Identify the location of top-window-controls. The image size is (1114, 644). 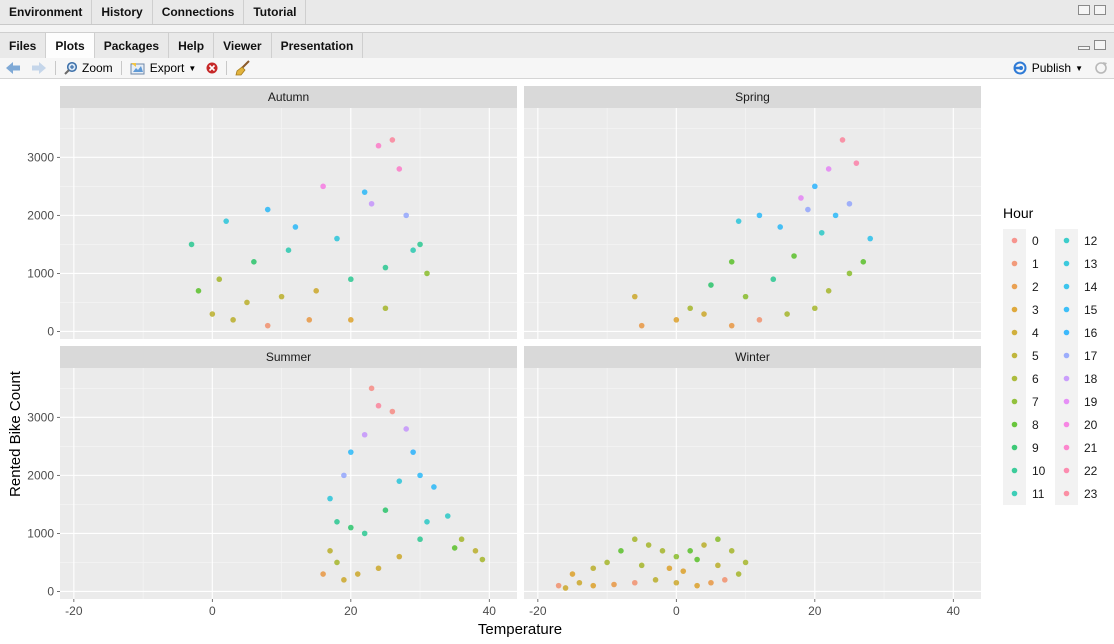
(1092, 10).